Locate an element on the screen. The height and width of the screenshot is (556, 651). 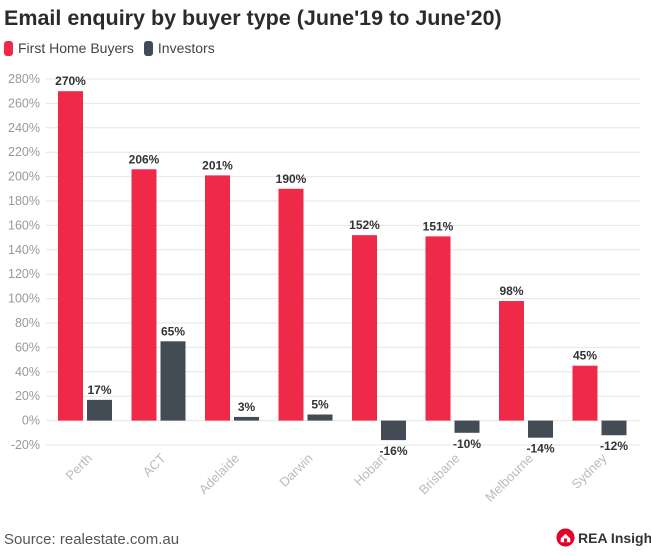
data-label: 201% is located at coordinates (217, 165).